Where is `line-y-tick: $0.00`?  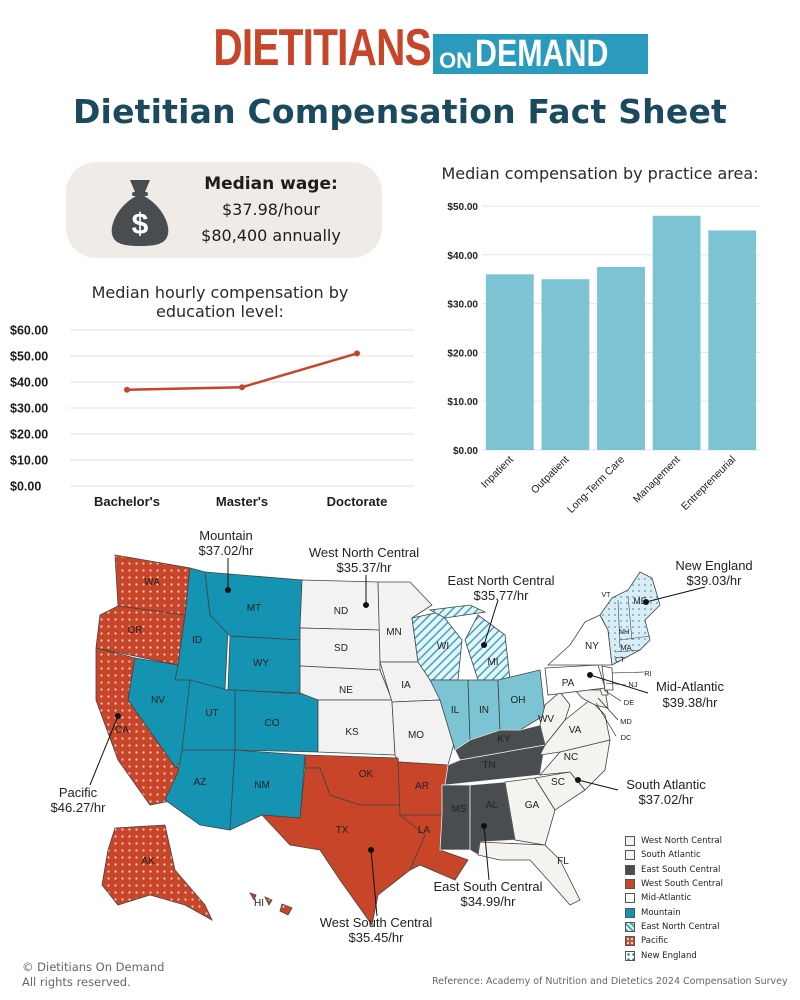 line-y-tick: $0.00 is located at coordinates (25, 487).